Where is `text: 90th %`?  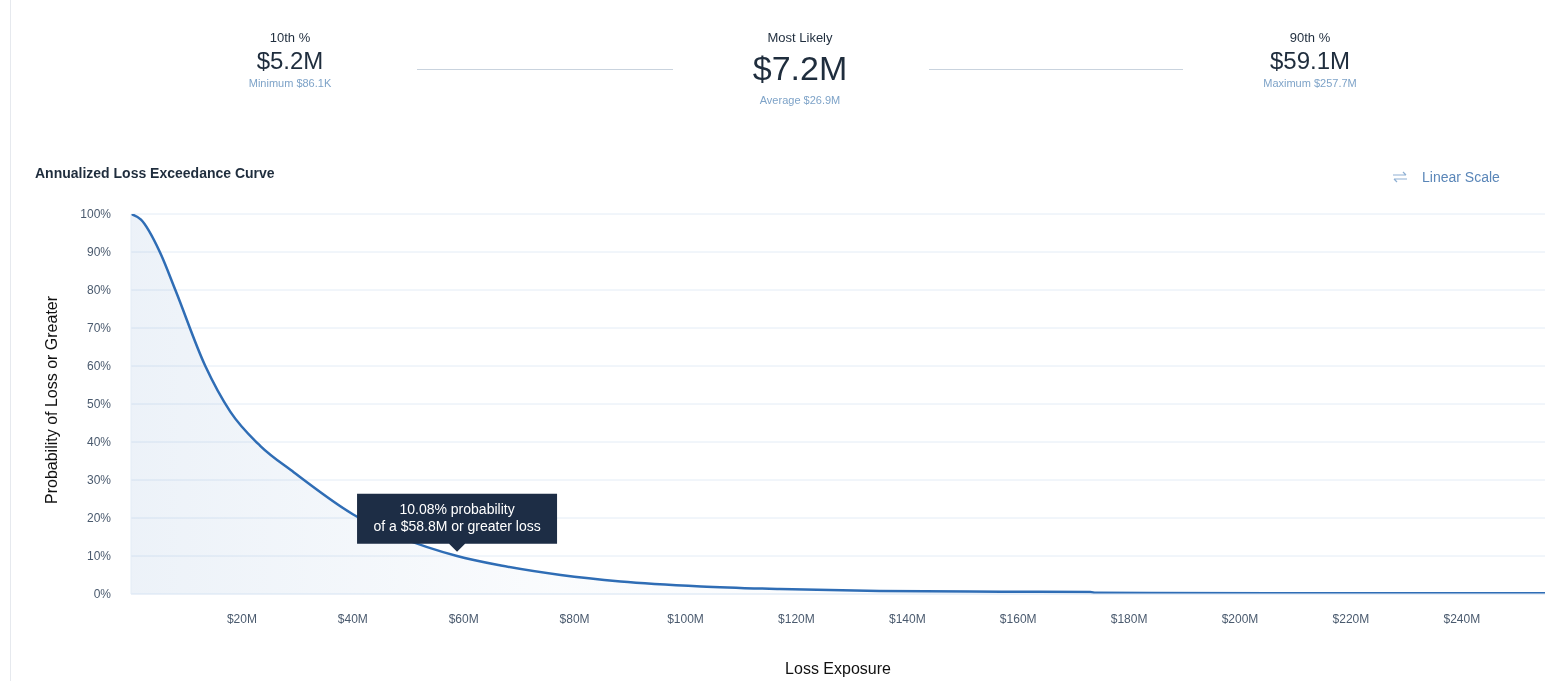
text: 90th % is located at coordinates (1310, 37).